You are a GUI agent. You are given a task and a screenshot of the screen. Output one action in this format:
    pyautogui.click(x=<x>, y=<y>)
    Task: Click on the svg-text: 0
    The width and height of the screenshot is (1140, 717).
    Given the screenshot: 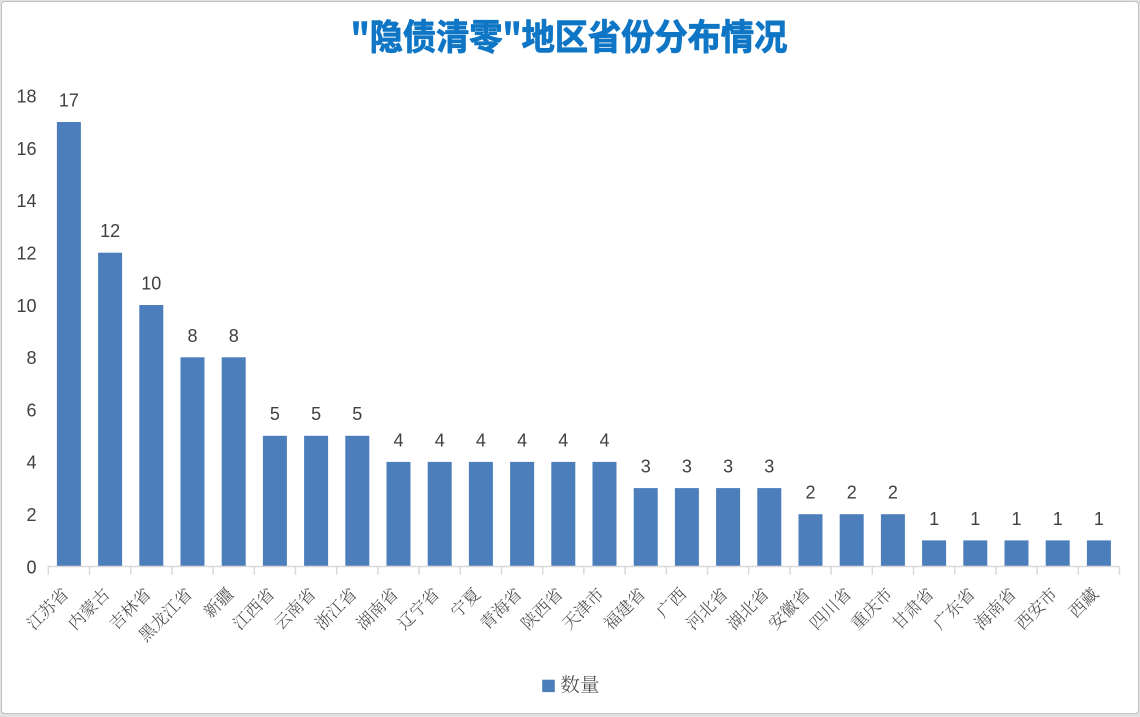 What is the action you would take?
    pyautogui.click(x=31, y=567)
    